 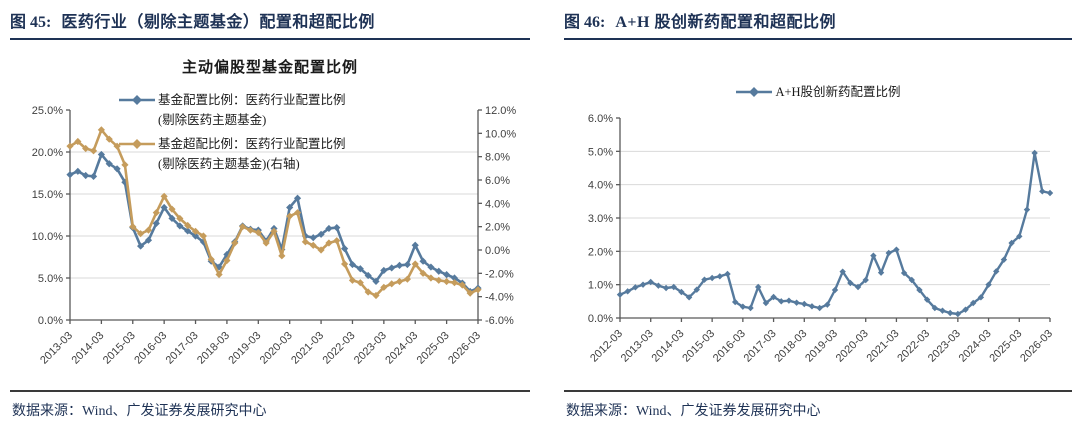 What do you see at coordinates (47, 153) in the screenshot?
I see `svg-text: 20.0%` at bounding box center [47, 153].